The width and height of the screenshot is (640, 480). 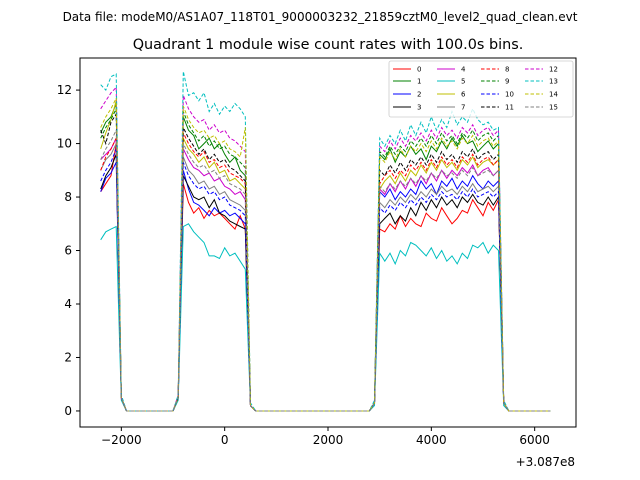 What do you see at coordinates (553, 70) in the screenshot?
I see `legend-label-12: 12` at bounding box center [553, 70].